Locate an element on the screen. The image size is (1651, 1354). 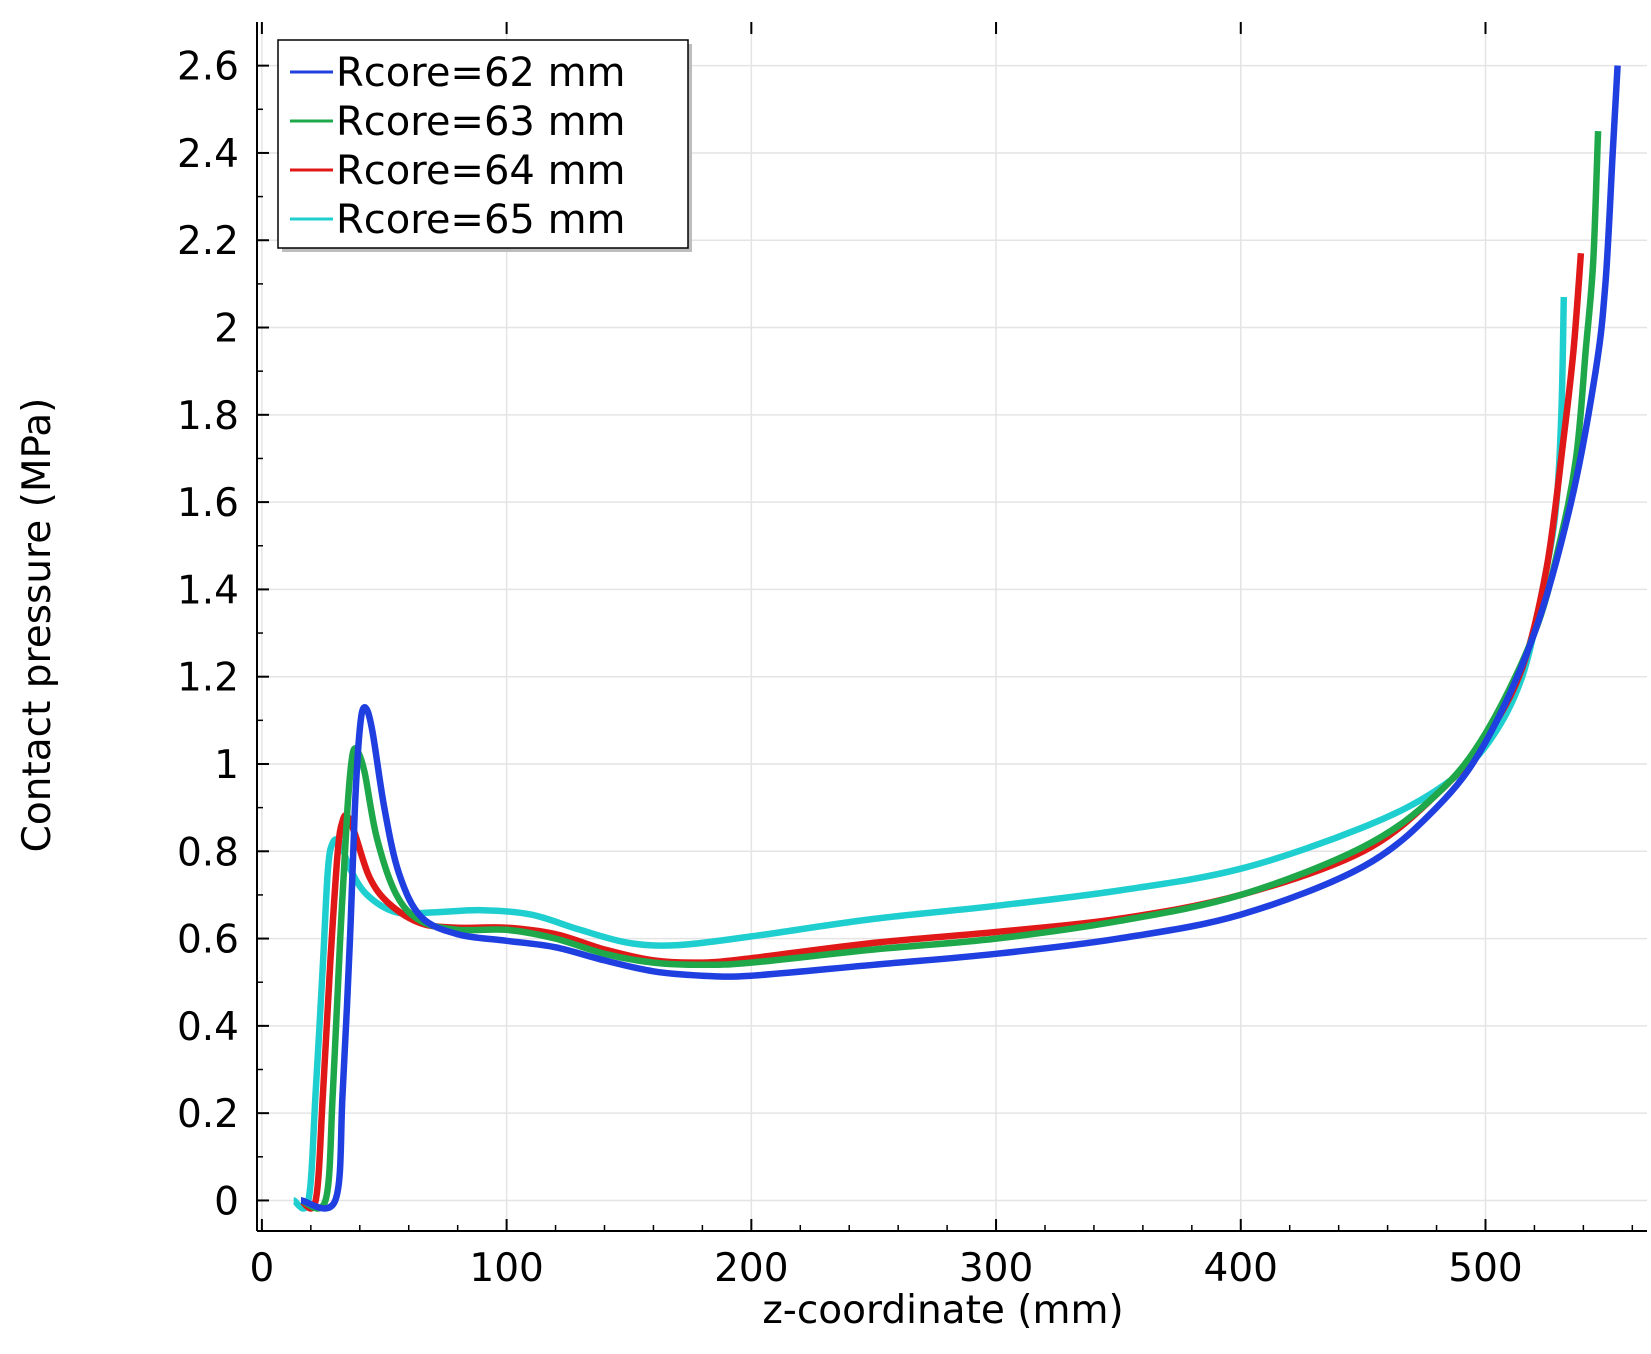
legend-box is located at coordinates (483, 144).